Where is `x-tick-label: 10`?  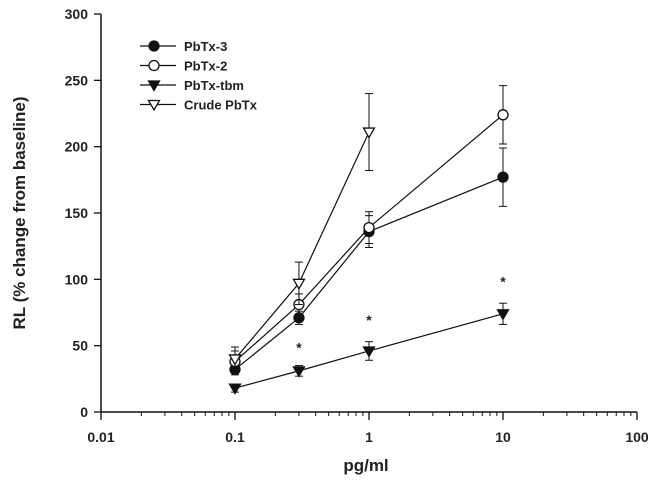 x-tick-label: 10 is located at coordinates (503, 437).